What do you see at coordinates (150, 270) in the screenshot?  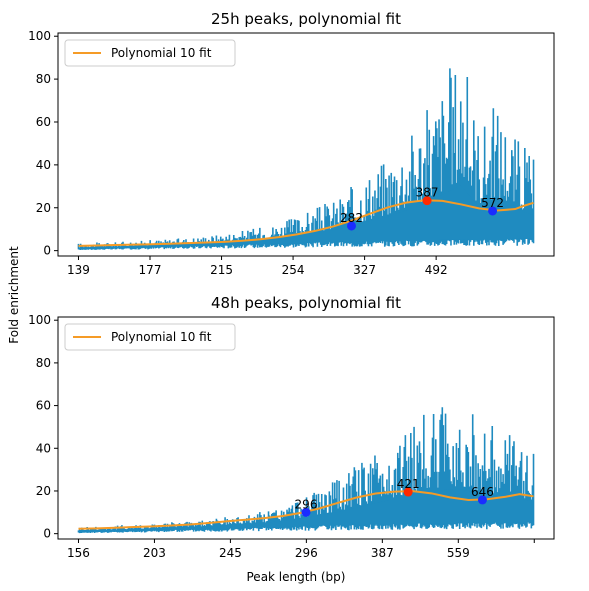 I see `x-tick-label: 177` at bounding box center [150, 270].